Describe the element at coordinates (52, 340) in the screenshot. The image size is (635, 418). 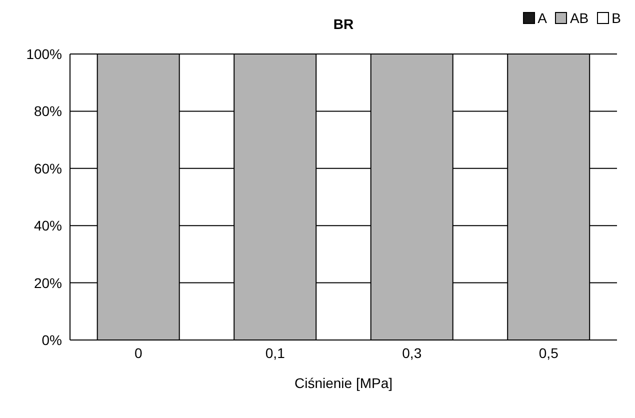
I see `y-tick-label: 0%` at that location.